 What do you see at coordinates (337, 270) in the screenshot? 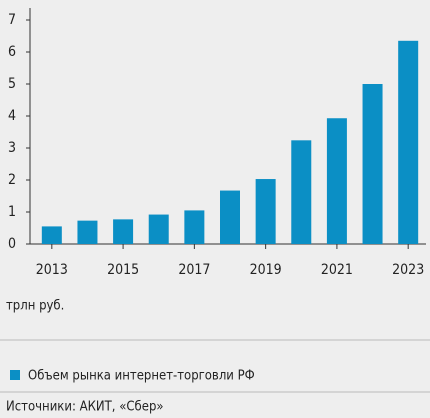
I see `x-tick-label: 2021` at bounding box center [337, 270].